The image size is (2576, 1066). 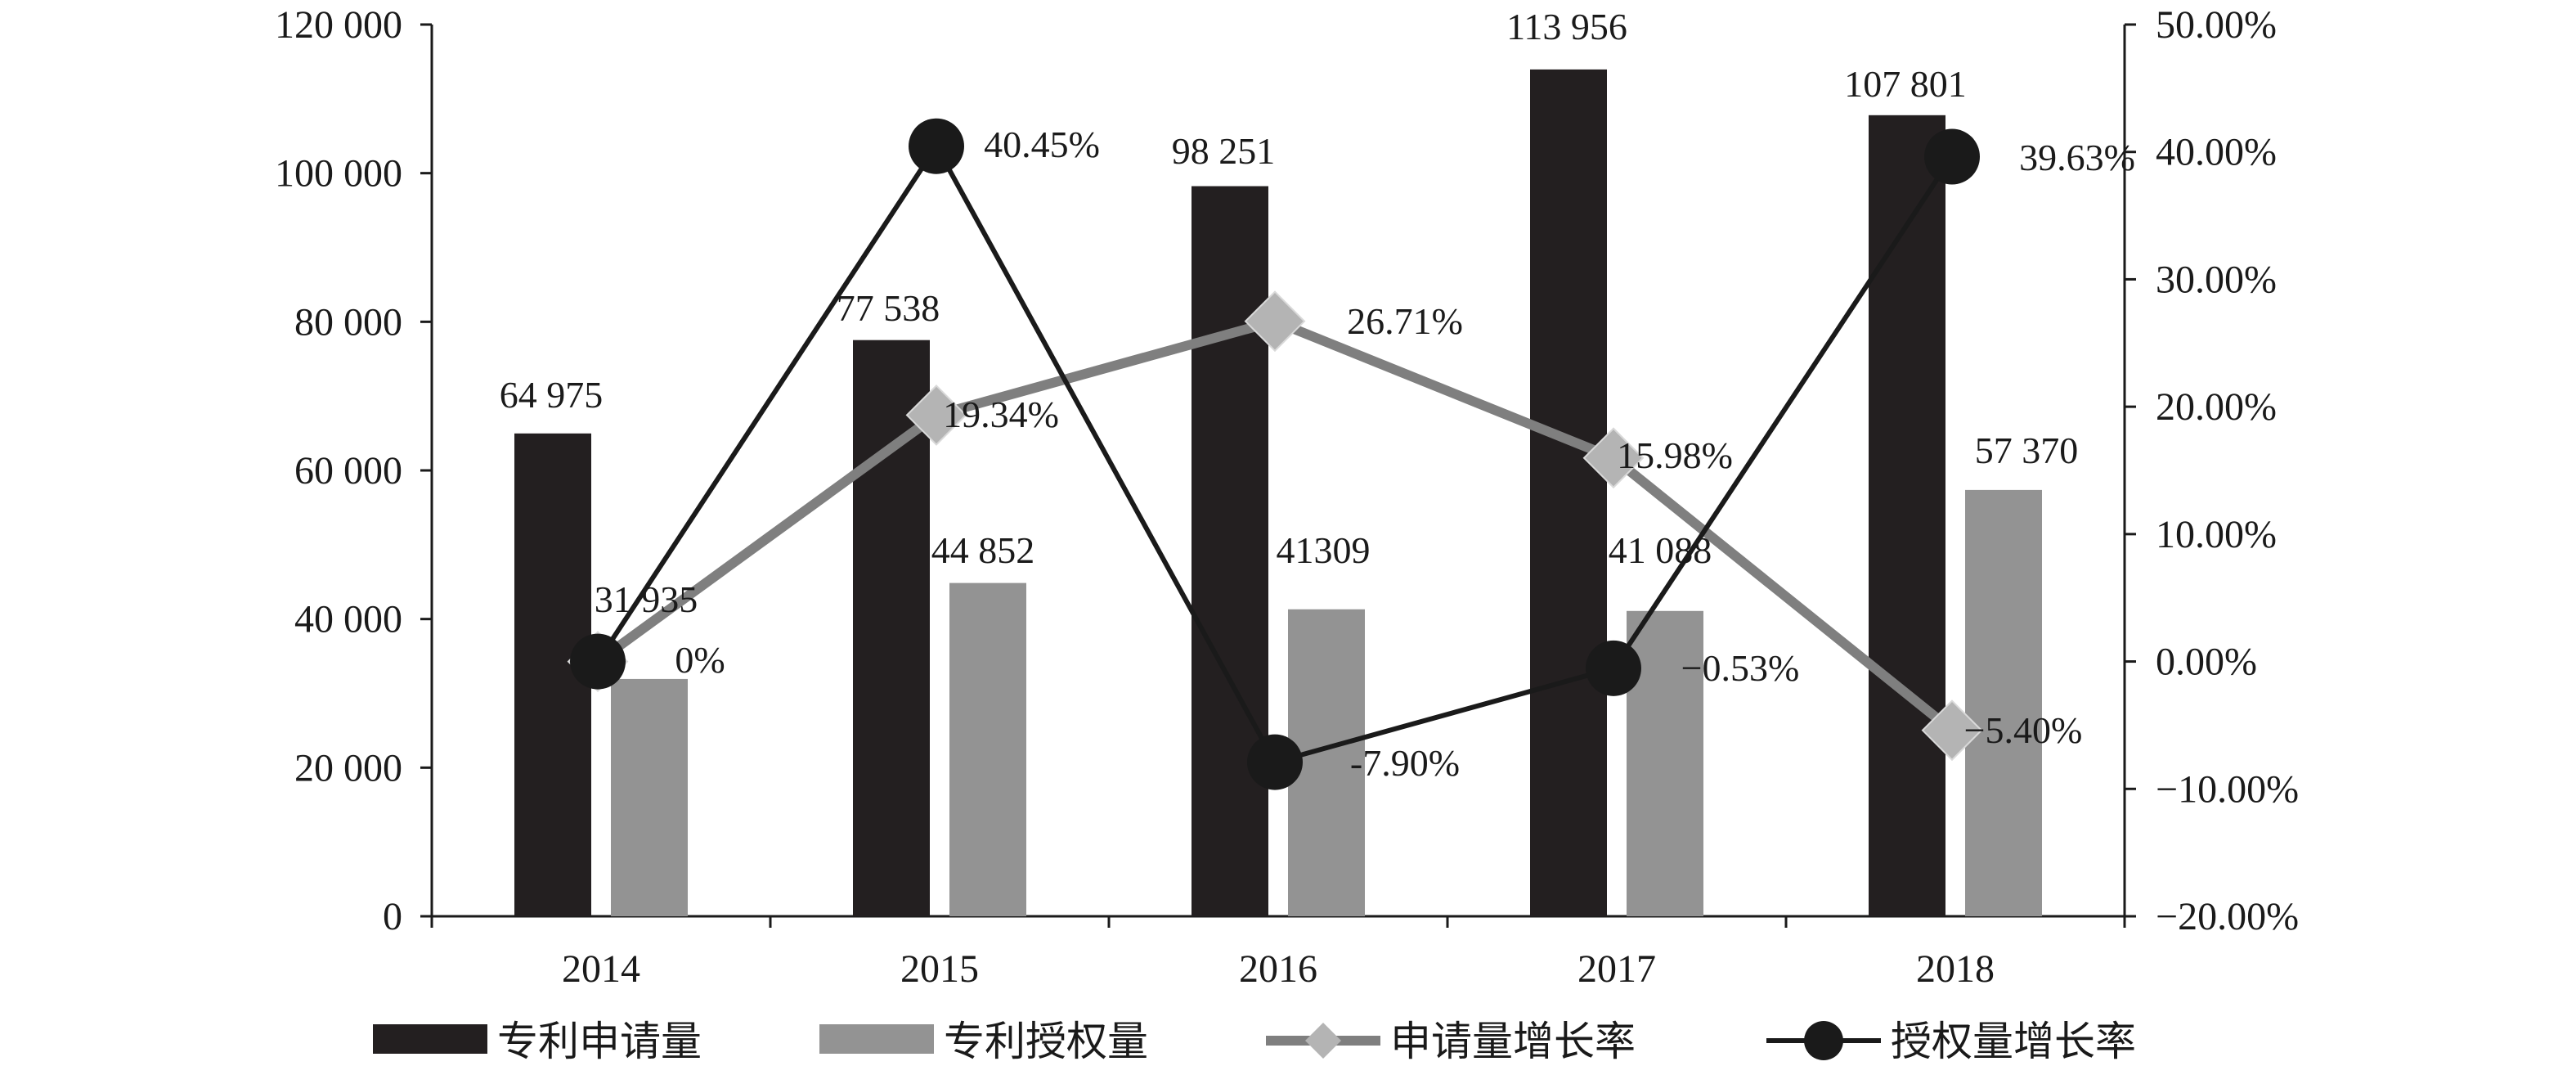 I want to click on data-label-grant-growth: 39.63%, so click(x=2077, y=157).